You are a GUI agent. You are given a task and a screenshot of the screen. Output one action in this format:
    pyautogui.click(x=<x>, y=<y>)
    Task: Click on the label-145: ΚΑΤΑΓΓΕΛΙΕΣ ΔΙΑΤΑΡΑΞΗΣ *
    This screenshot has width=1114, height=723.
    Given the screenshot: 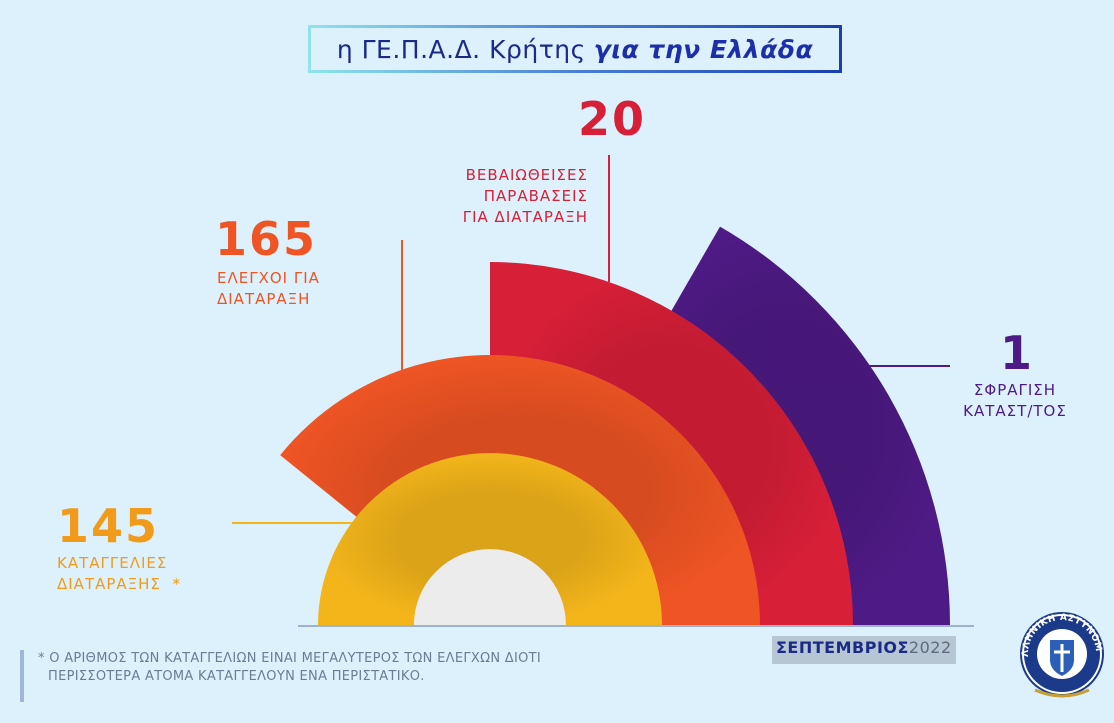 What is the action you would take?
    pyautogui.click(x=119, y=573)
    